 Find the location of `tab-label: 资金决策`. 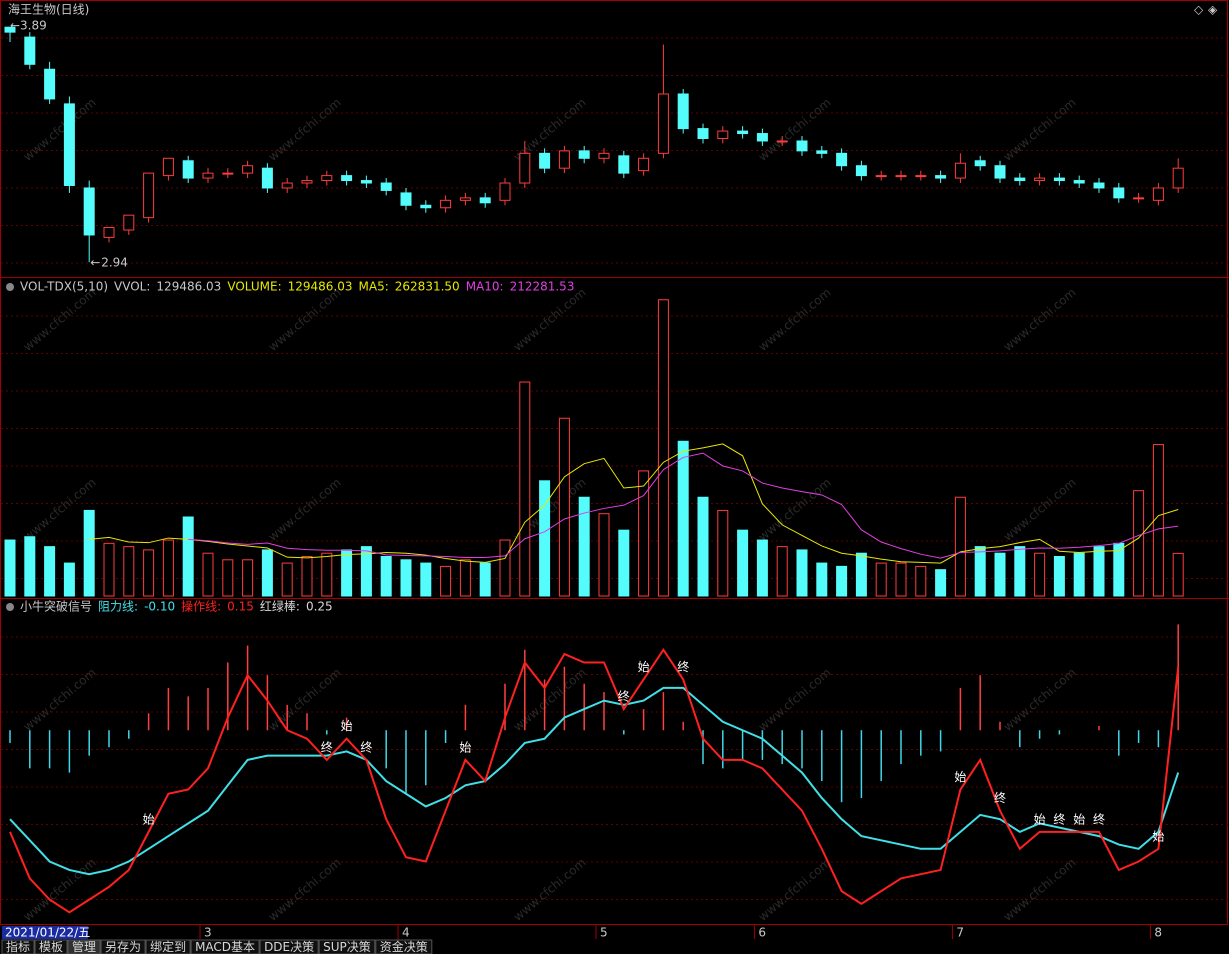

tab-label: 资金决策 is located at coordinates (404, 946).